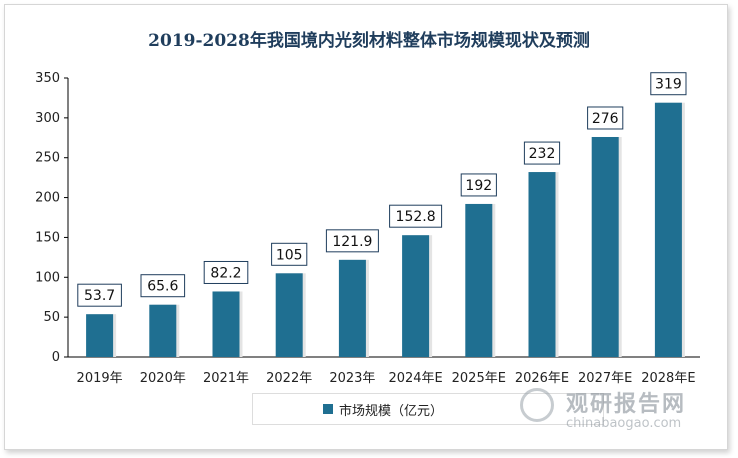 This screenshot has width=738, height=458. Describe the element at coordinates (47, 277) in the screenshot. I see `y-tick-label: 100` at that location.